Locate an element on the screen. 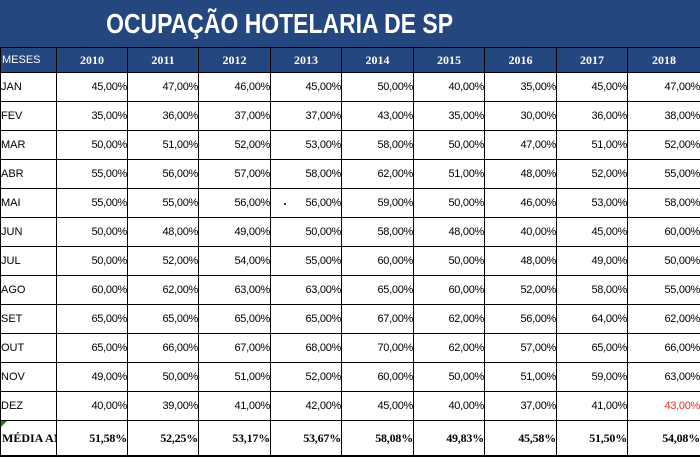 This screenshot has width=700, height=465. value-cell: 68,00% is located at coordinates (306, 348).